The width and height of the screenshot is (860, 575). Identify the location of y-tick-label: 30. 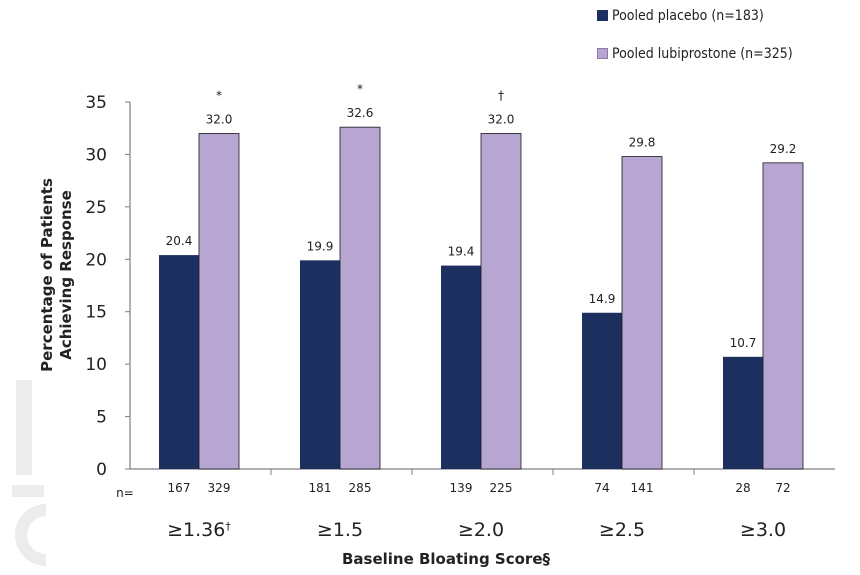
(96, 155).